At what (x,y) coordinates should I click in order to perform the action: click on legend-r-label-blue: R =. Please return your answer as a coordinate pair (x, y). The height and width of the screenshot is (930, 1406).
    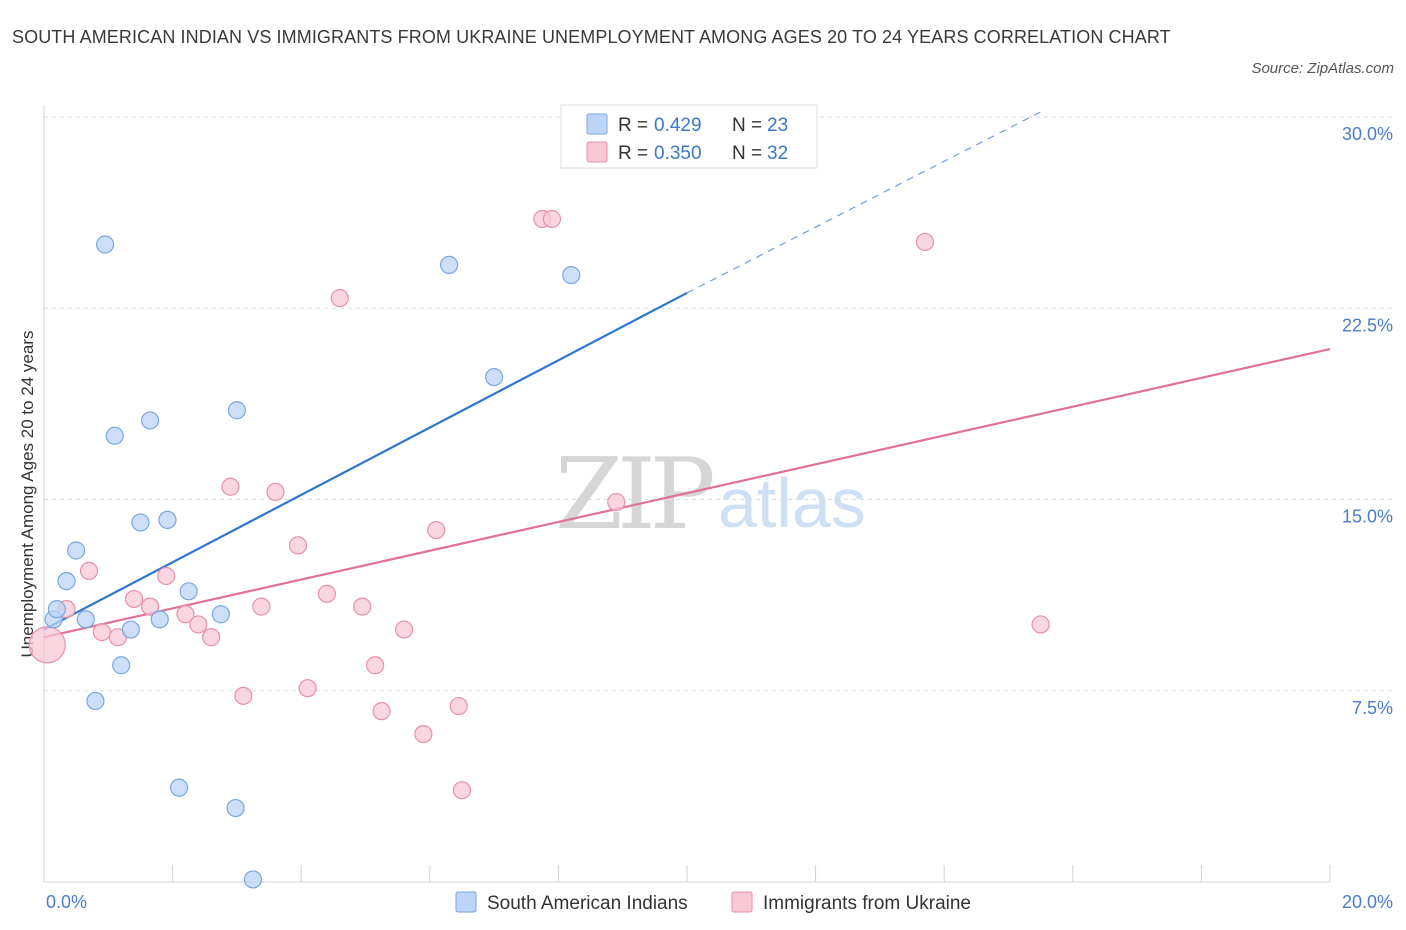
    Looking at the image, I should click on (633, 125).